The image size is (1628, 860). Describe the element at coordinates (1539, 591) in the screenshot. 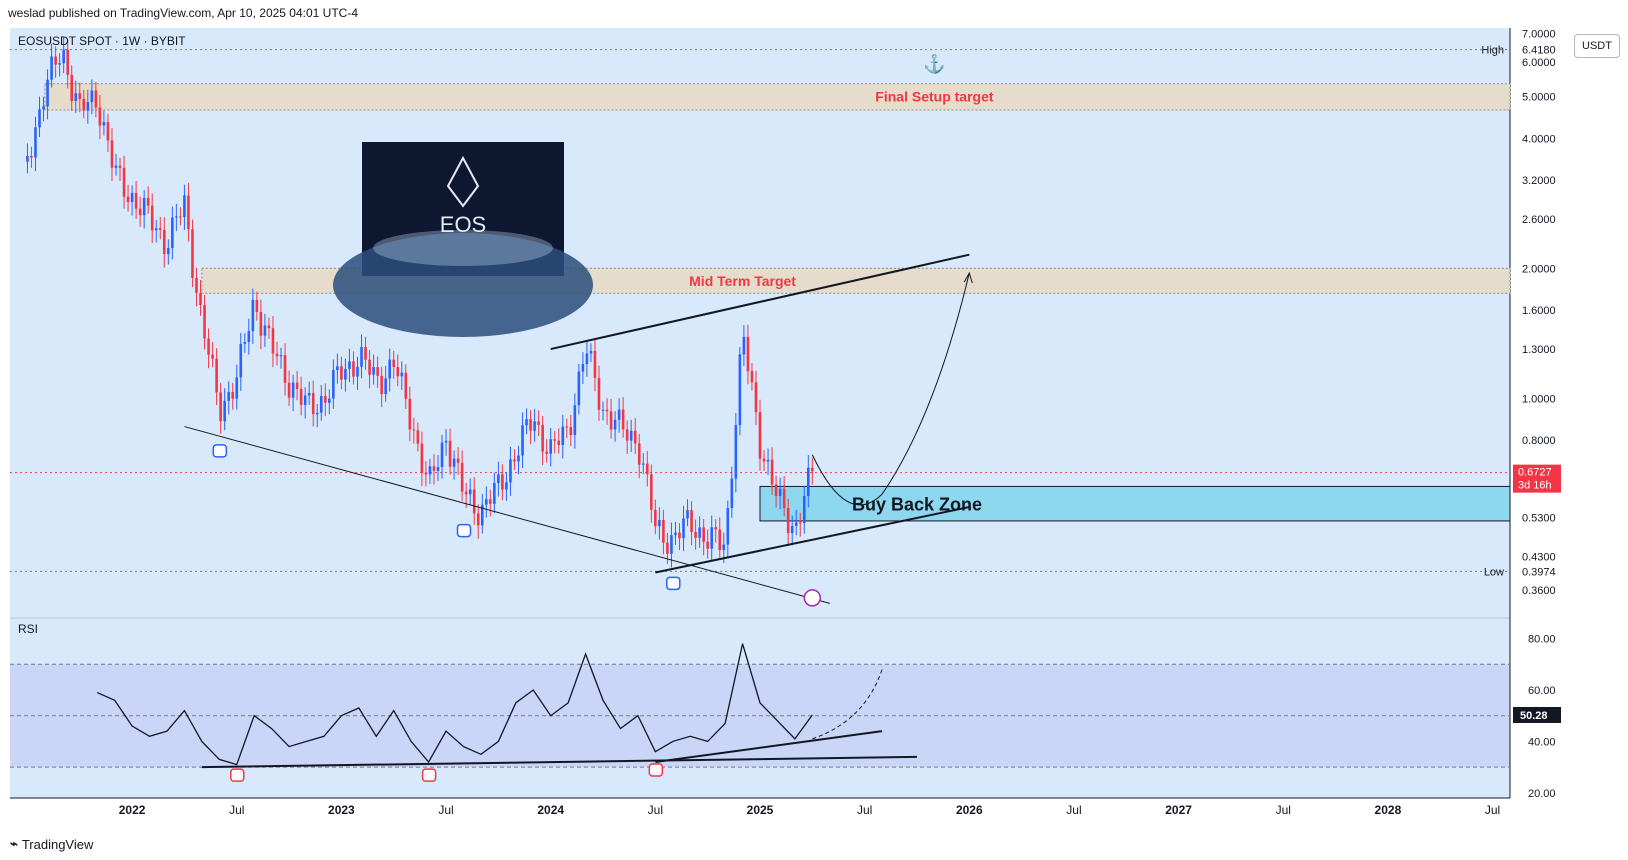

I see `price-tick-label: 0.3600` at that location.